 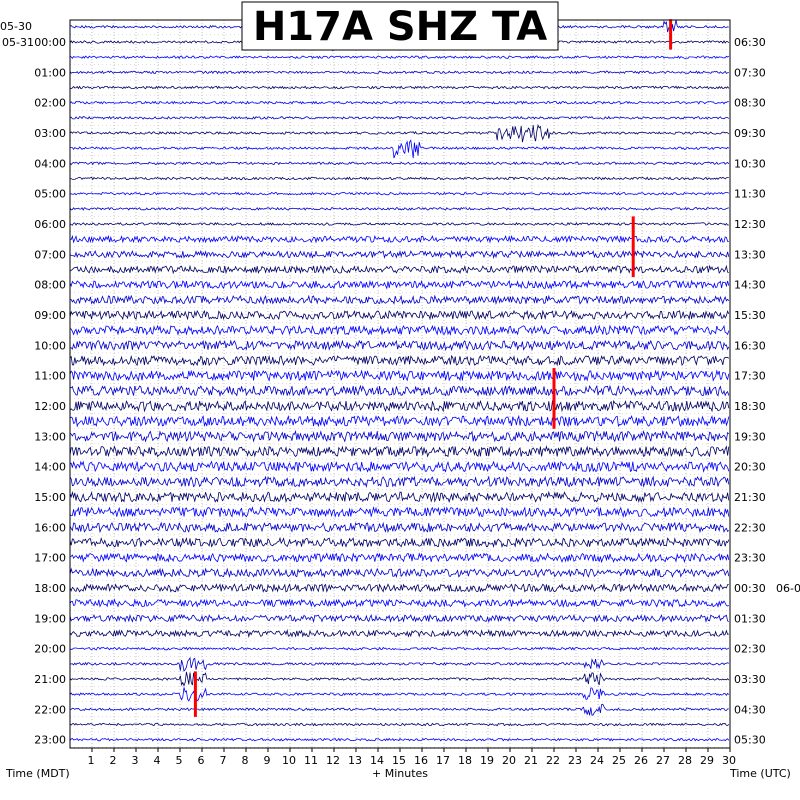 What do you see at coordinates (400, 27) in the screenshot?
I see `chart-title: H17A SHZ TA` at bounding box center [400, 27].